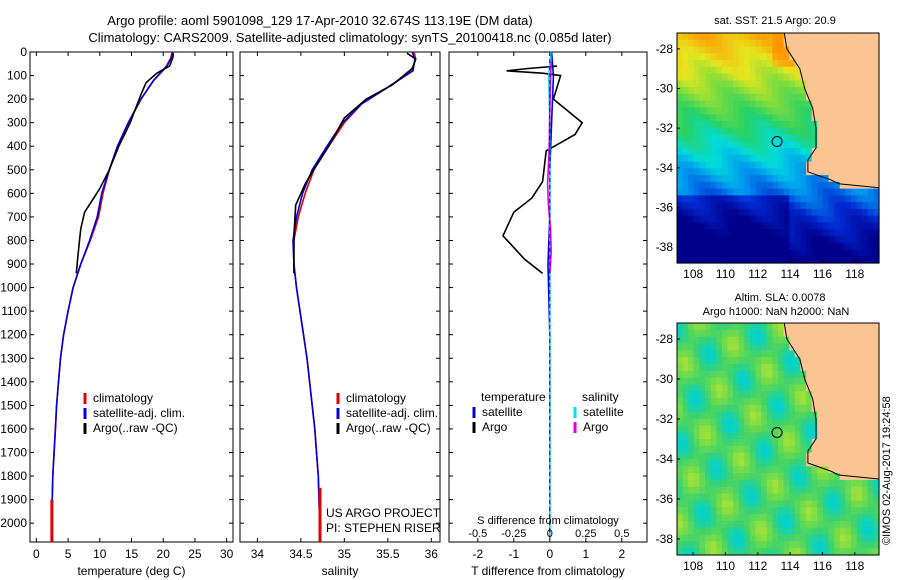 This screenshot has height=580, width=900. Describe the element at coordinates (125, 163) in the screenshot. I see `series-line-temperature` at that location.